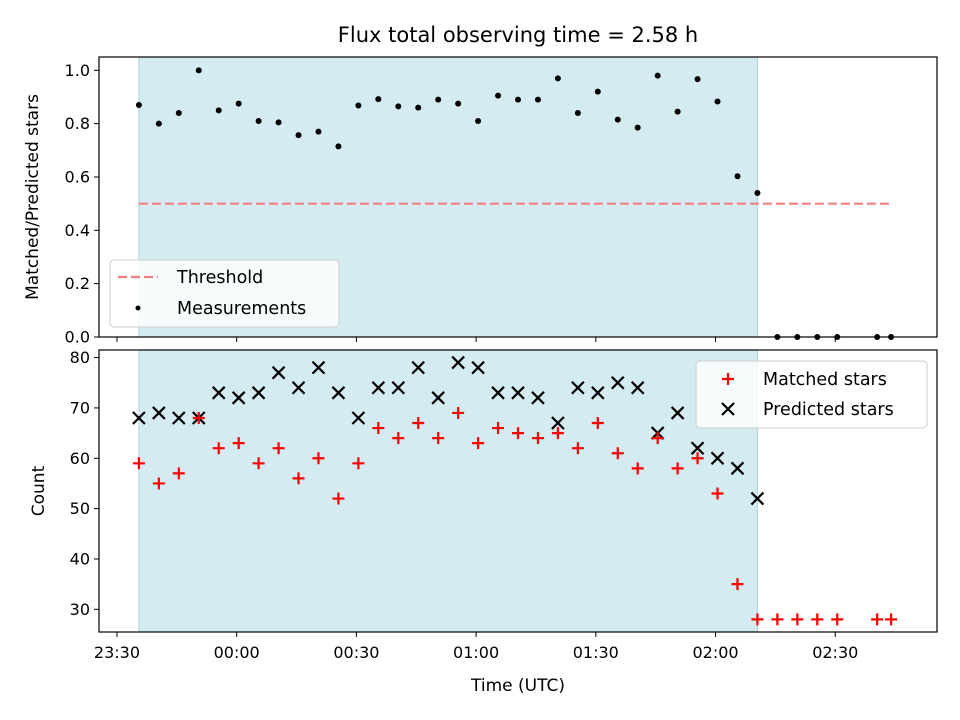 Image resolution: width=960 pixels, height=720 pixels. What do you see at coordinates (77, 283) in the screenshot?
I see `top-y-tick-label: 0.2` at bounding box center [77, 283].